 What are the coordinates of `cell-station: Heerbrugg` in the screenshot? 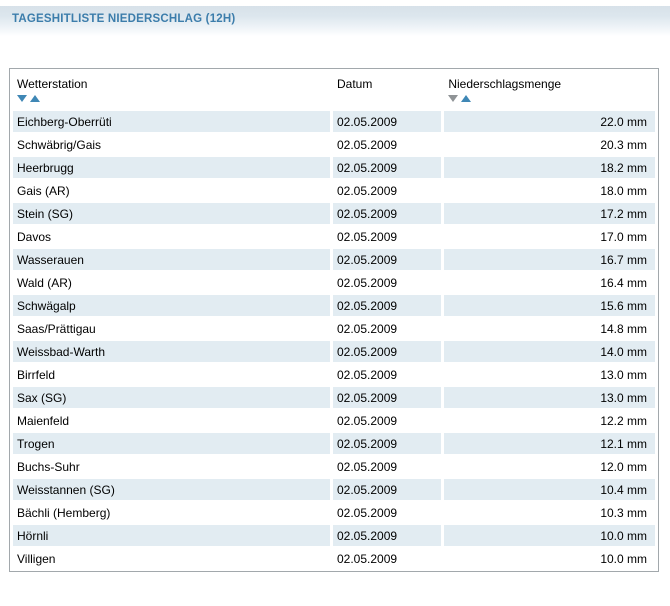 It's located at (171, 167).